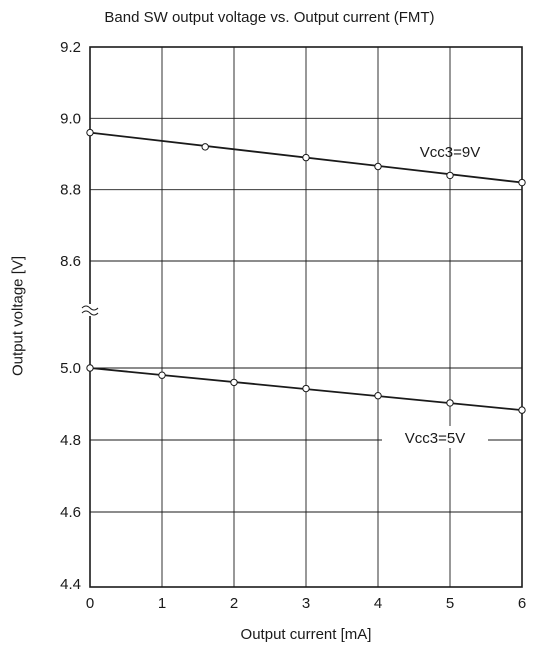 The height and width of the screenshot is (649, 539). I want to click on x-tick-label: 6, so click(522, 603).